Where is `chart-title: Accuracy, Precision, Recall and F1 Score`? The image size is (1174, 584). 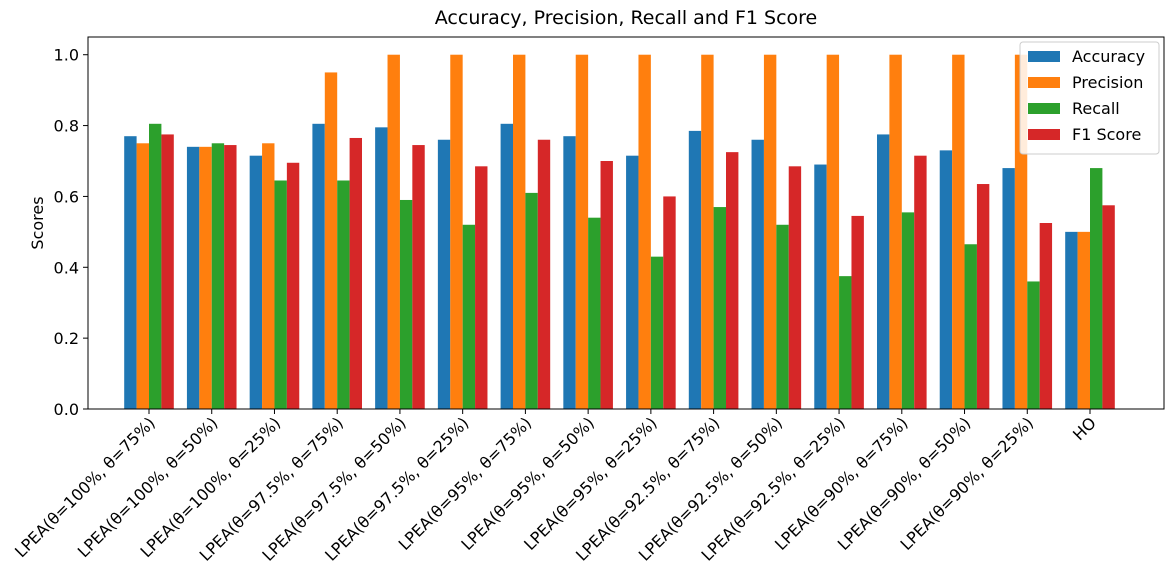 chart-title: Accuracy, Precision, Recall and F1 Score is located at coordinates (626, 18).